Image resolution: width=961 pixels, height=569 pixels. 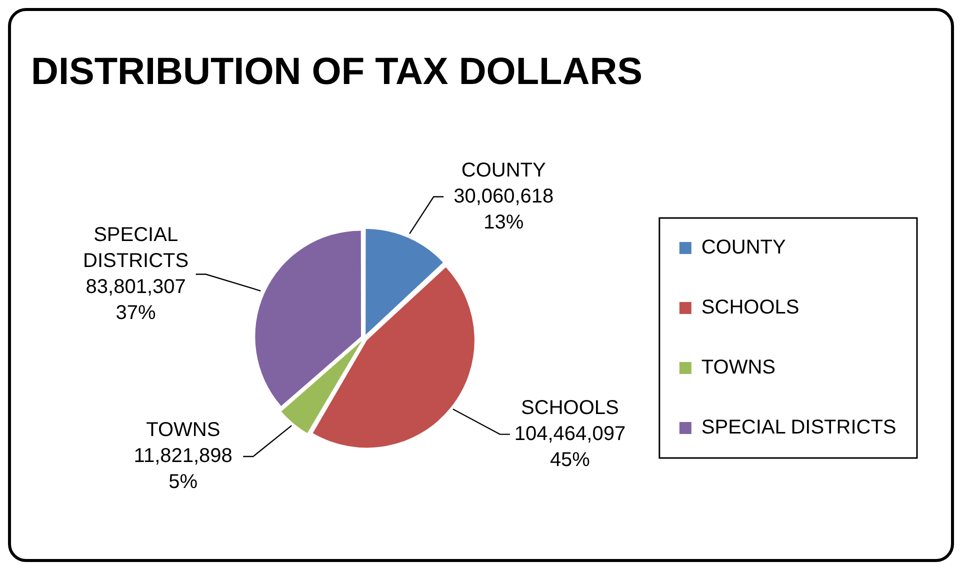 What do you see at coordinates (503, 170) in the screenshot?
I see `slice-label: COUNTY` at bounding box center [503, 170].